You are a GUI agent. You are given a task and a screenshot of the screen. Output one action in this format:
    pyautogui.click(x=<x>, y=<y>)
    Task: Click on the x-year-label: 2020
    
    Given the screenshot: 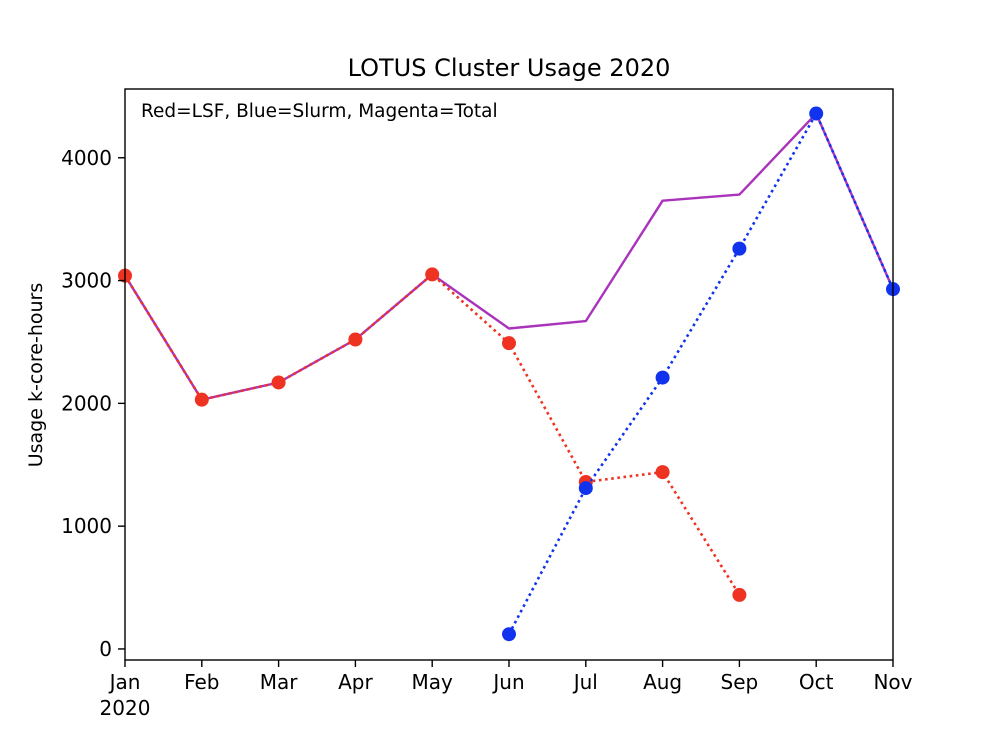 What is the action you would take?
    pyautogui.click(x=125, y=708)
    